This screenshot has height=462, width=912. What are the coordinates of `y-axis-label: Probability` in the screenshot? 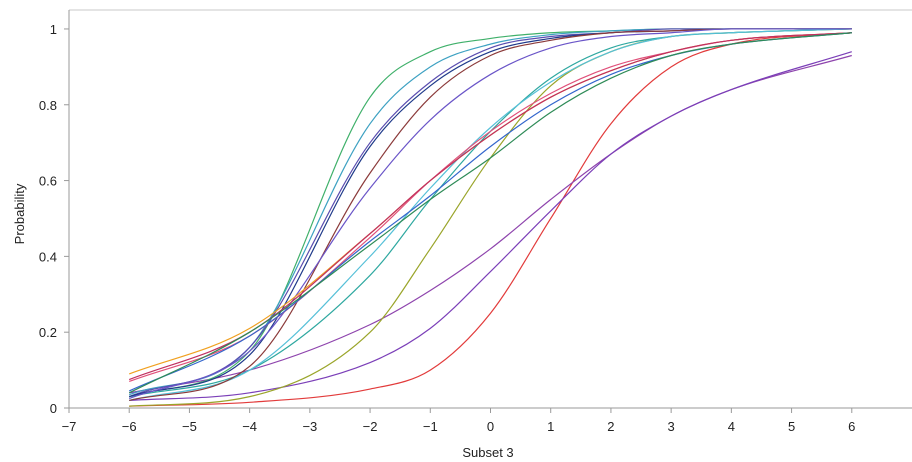 It's located at (19, 213).